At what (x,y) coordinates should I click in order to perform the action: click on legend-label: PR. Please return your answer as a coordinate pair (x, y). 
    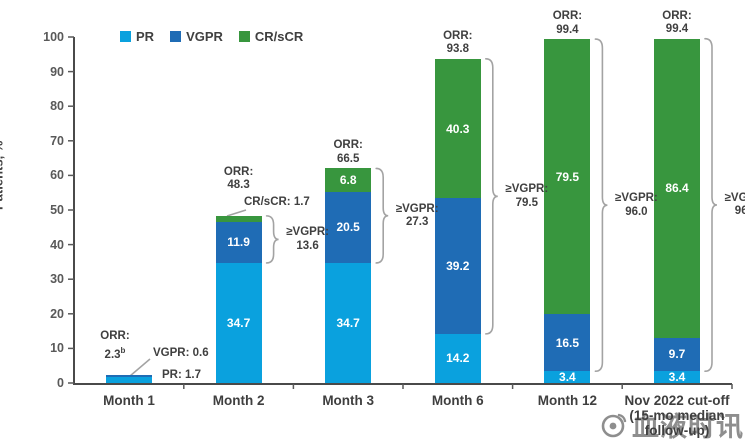
    Looking at the image, I should click on (145, 36).